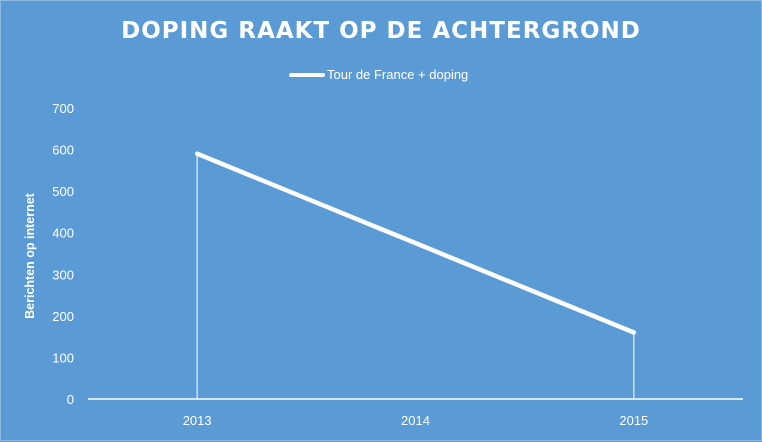 The height and width of the screenshot is (442, 762). What do you see at coordinates (63, 357) in the screenshot?
I see `y-tick-label: 100` at bounding box center [63, 357].